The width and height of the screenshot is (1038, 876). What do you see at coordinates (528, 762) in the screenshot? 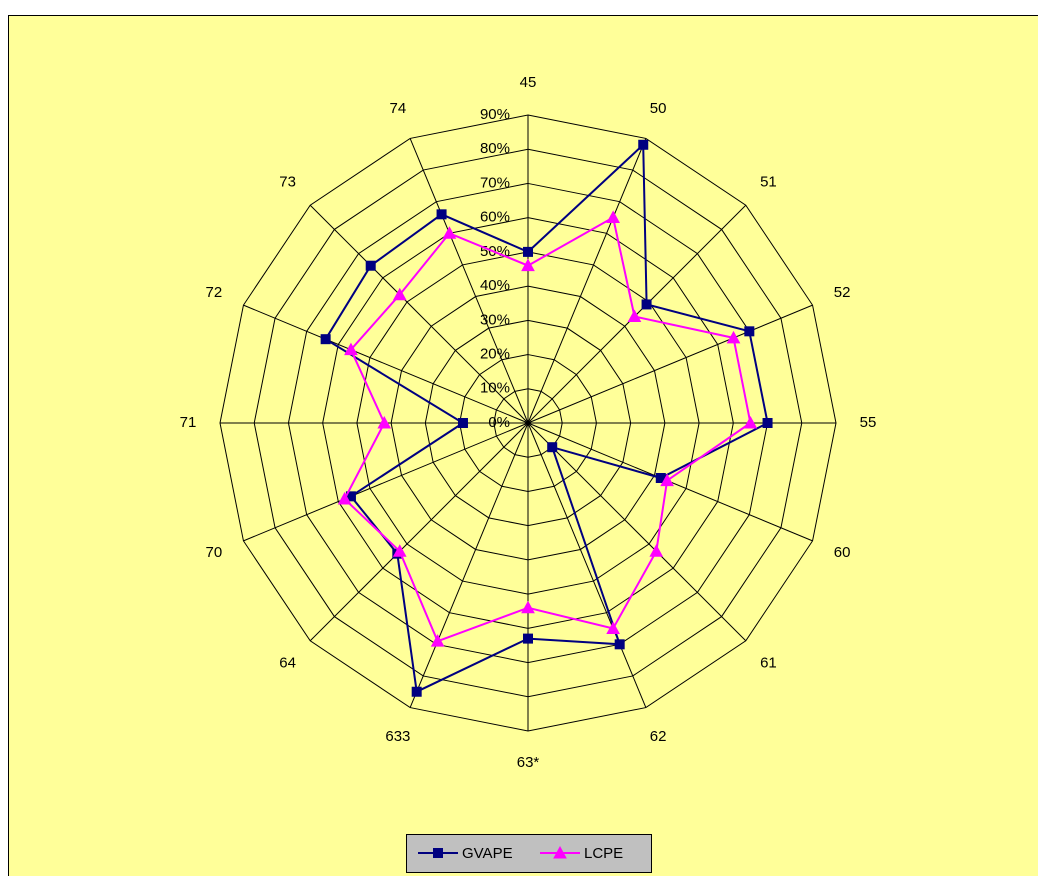
I see `category-label: 63*` at bounding box center [528, 762].